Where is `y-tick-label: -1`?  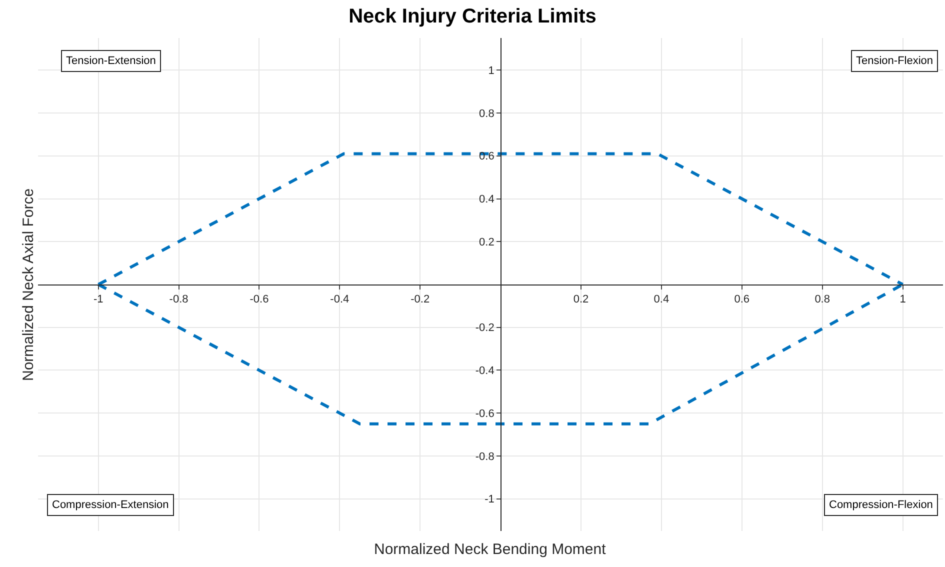
y-tick-label: -1 is located at coordinates (489, 500).